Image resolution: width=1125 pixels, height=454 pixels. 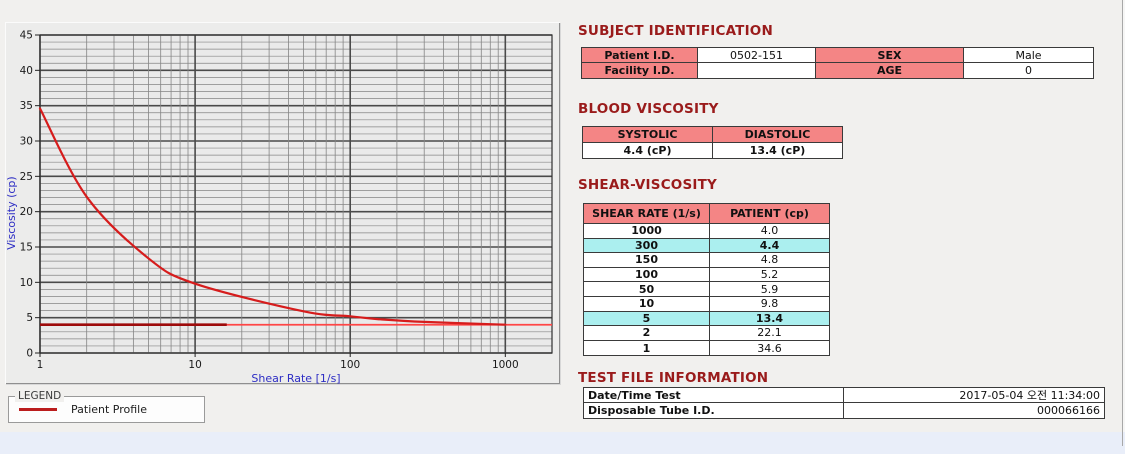 I want to click on patient-profile-label: Patient Profile, so click(x=109, y=409).